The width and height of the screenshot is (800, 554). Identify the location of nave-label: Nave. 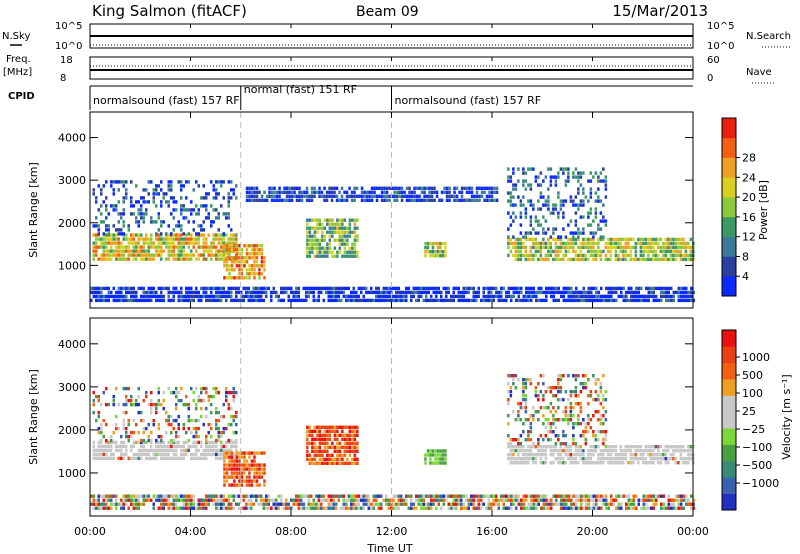
(759, 72).